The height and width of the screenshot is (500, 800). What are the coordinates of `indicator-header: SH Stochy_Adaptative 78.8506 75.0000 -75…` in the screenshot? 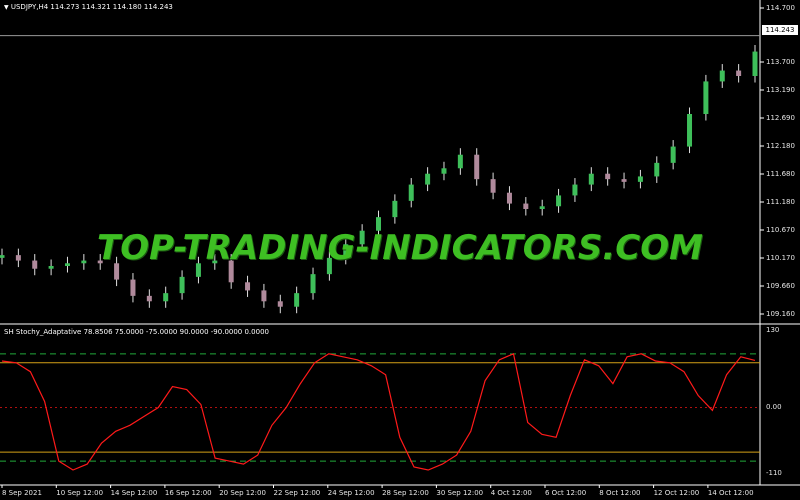 It's located at (136, 332).